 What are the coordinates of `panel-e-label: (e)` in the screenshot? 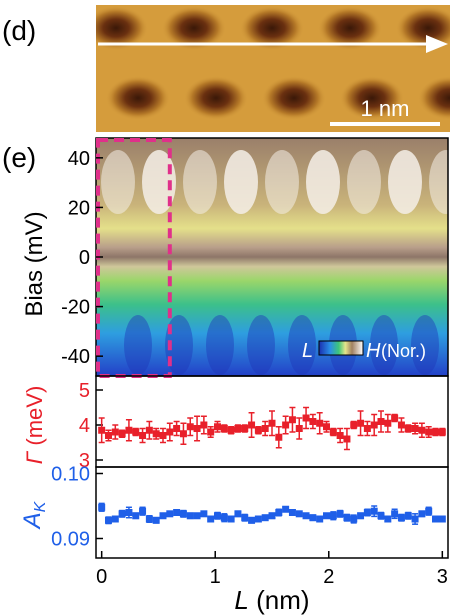 It's located at (19, 157).